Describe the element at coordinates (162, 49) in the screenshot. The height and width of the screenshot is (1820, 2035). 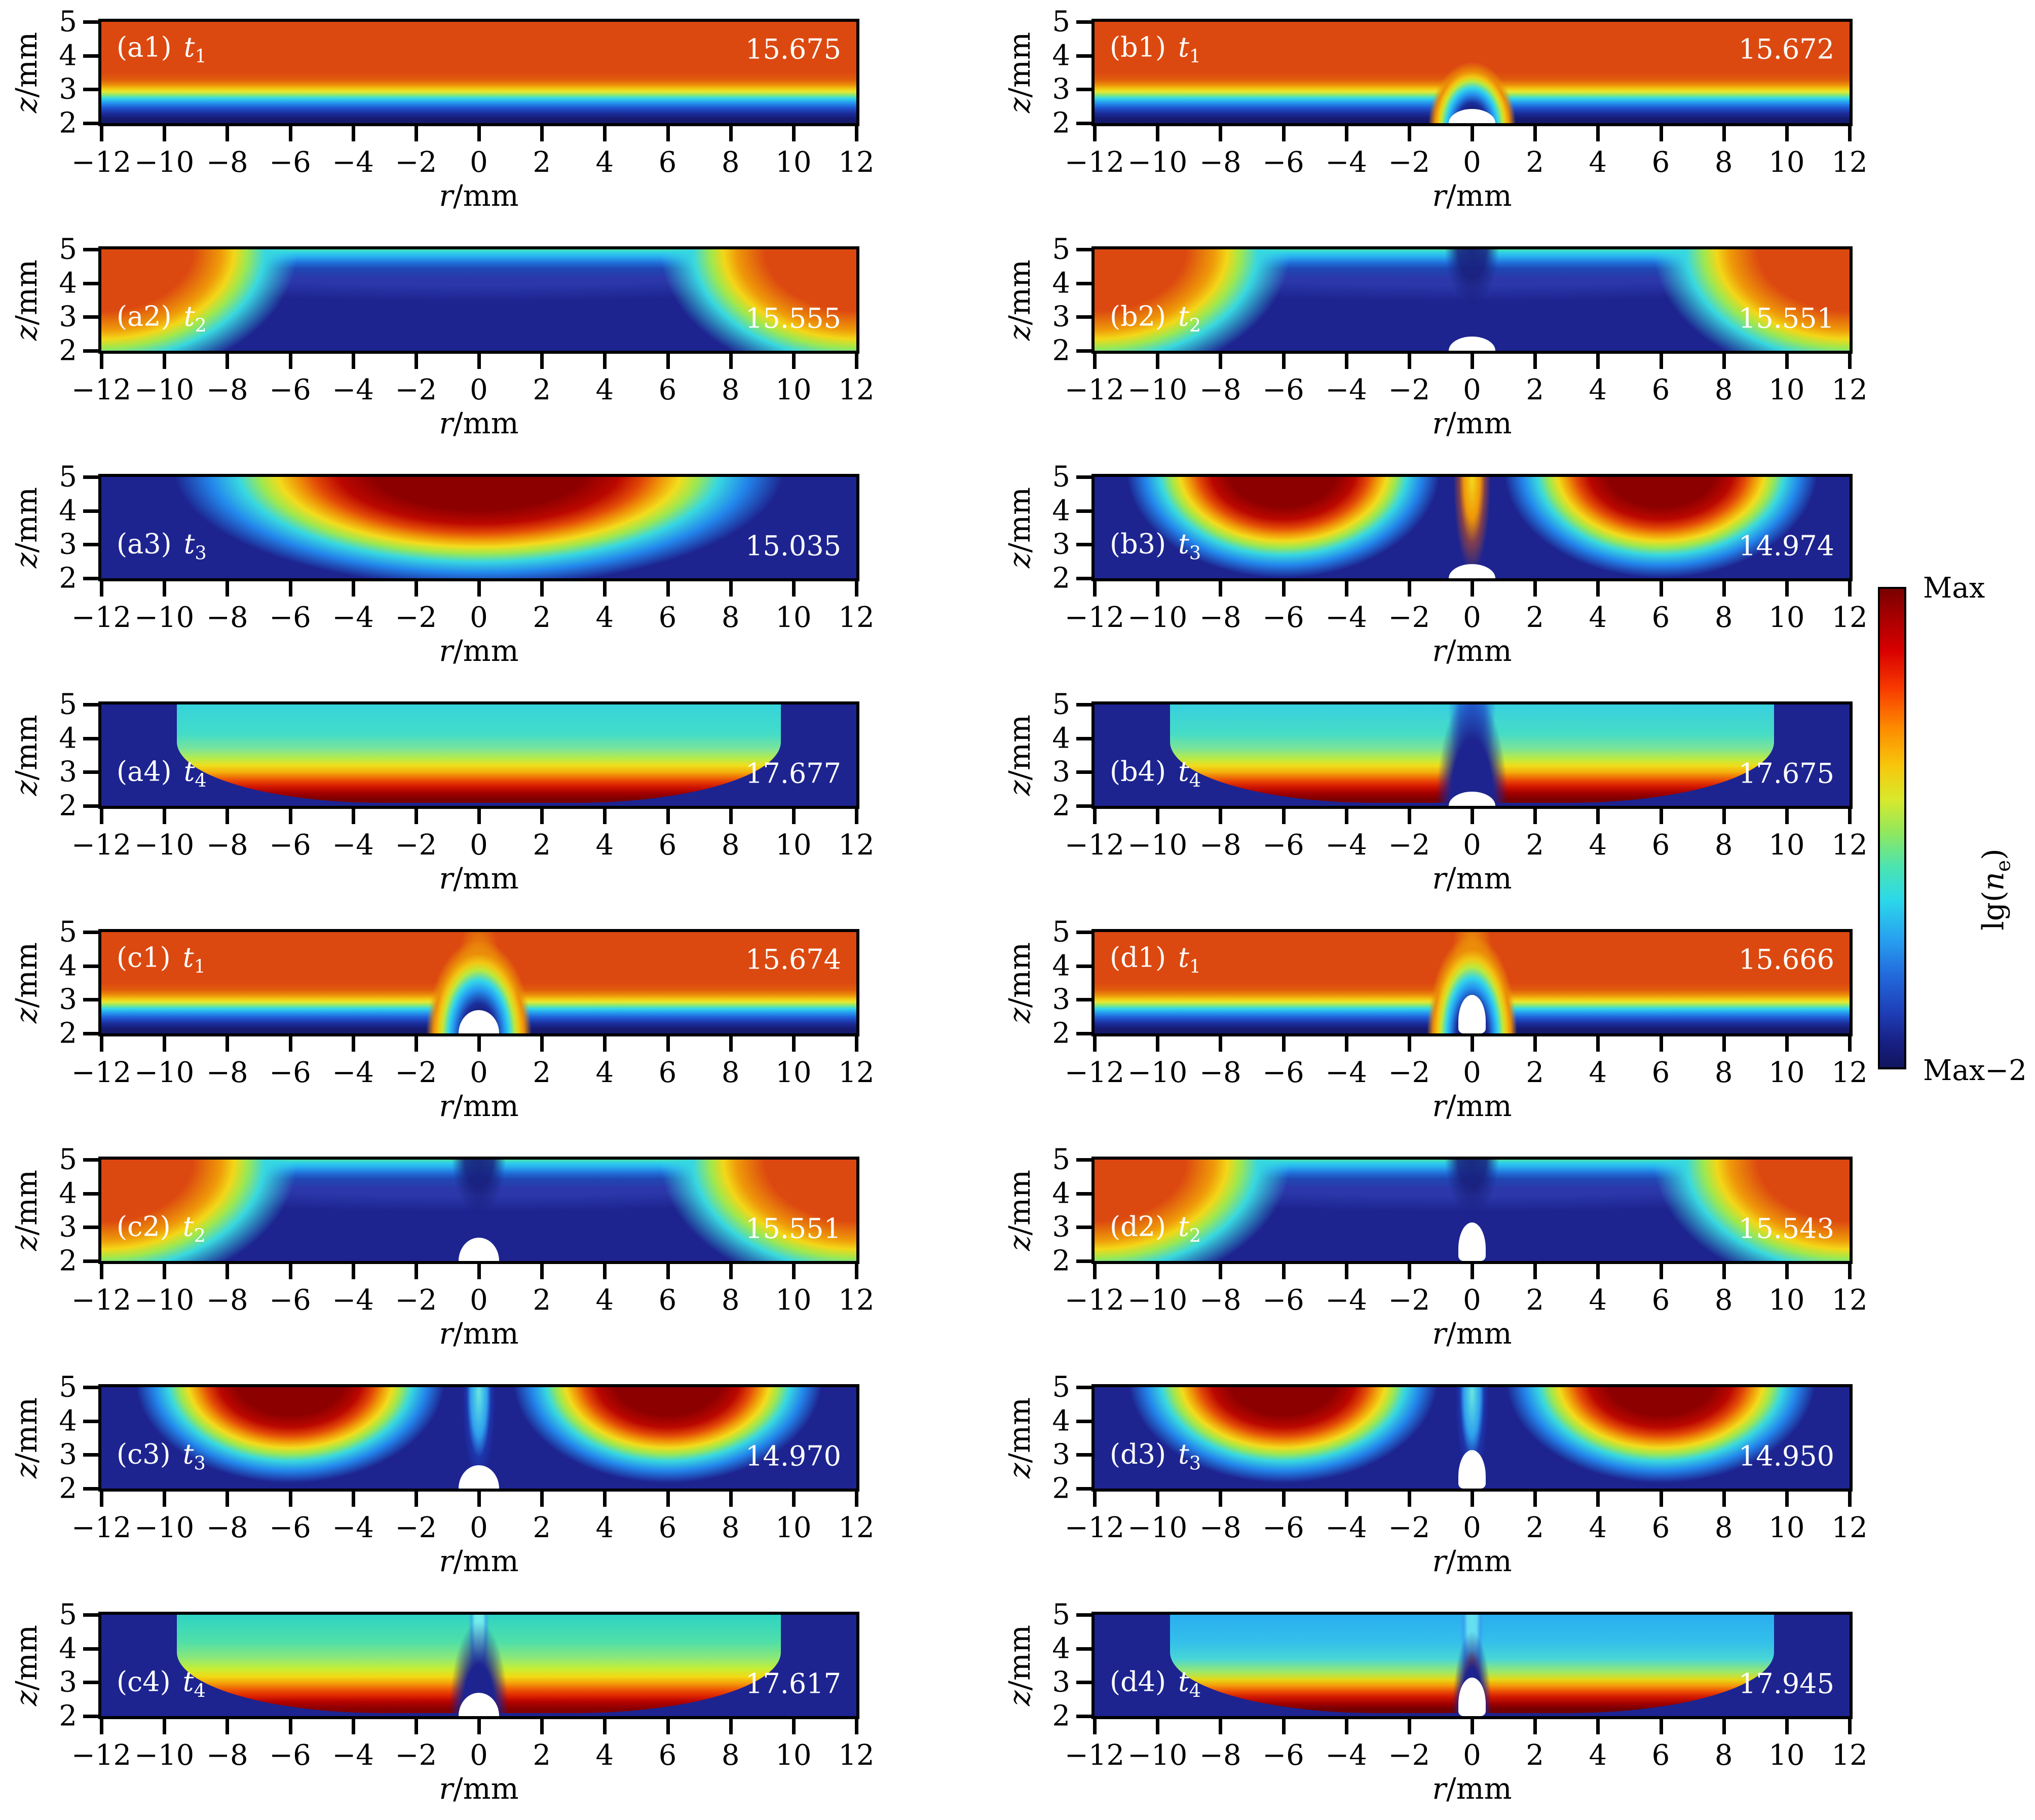
I see `panel-label: (a1) t1` at that location.